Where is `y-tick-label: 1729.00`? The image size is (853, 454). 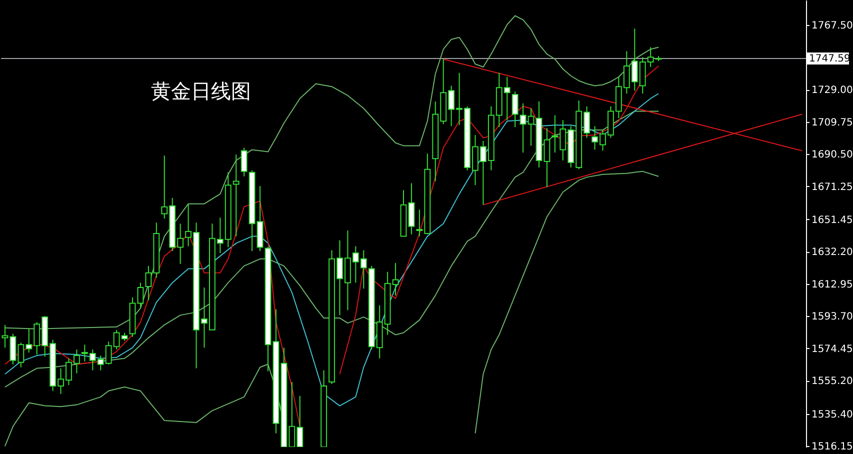 y-tick-label: 1729.00 is located at coordinates (832, 90).